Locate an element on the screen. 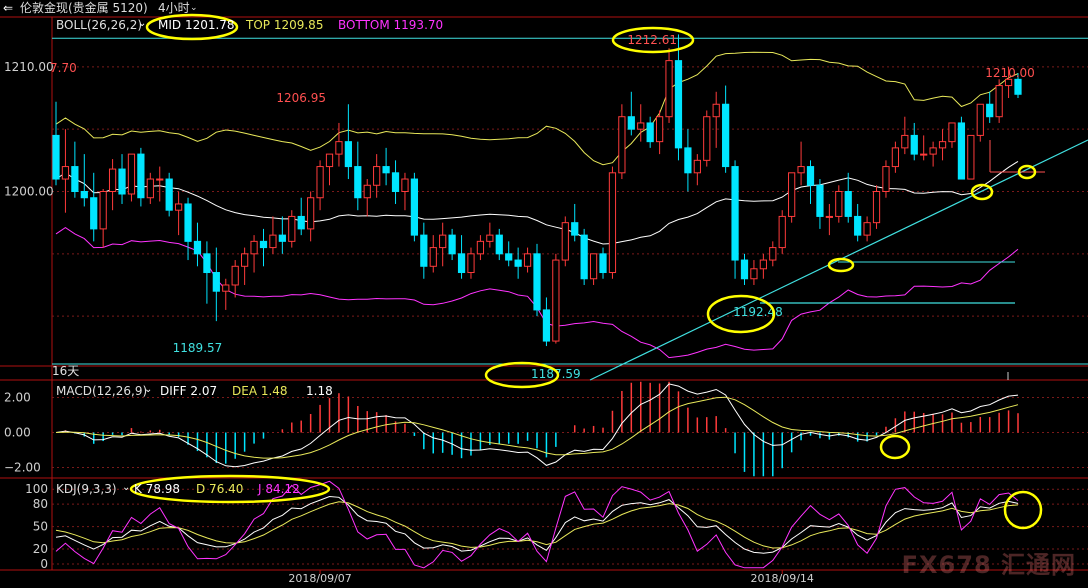 This screenshot has width=1088, height=588. high-last-label: 1210.00 is located at coordinates (1010, 73).